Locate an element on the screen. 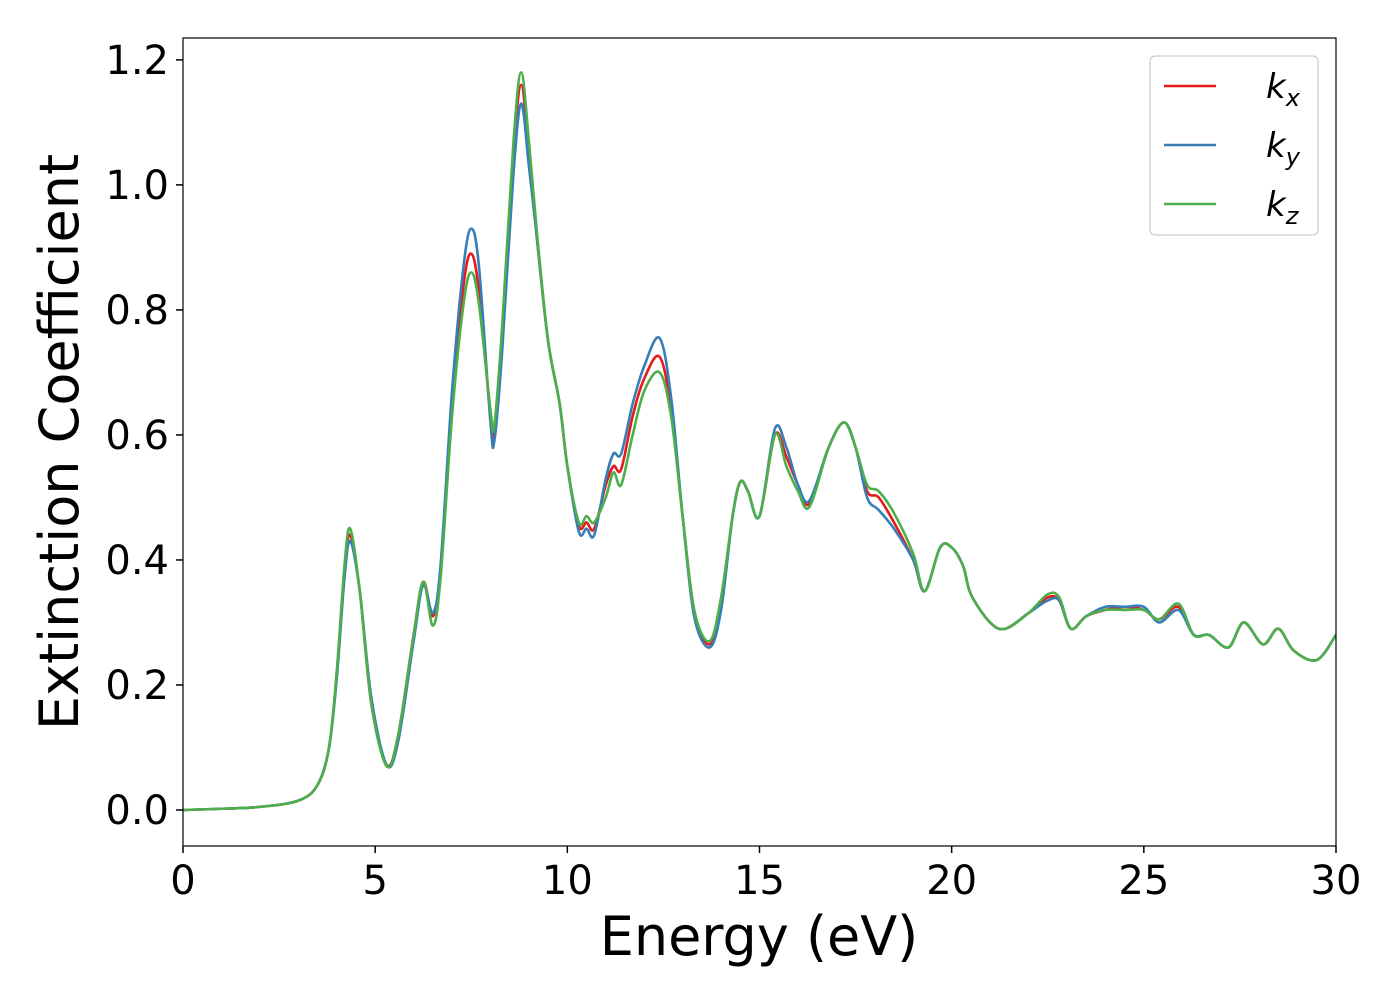 Image resolution: width=1400 pixels, height=1000 pixels. x-tick-label: 15 is located at coordinates (759, 881).